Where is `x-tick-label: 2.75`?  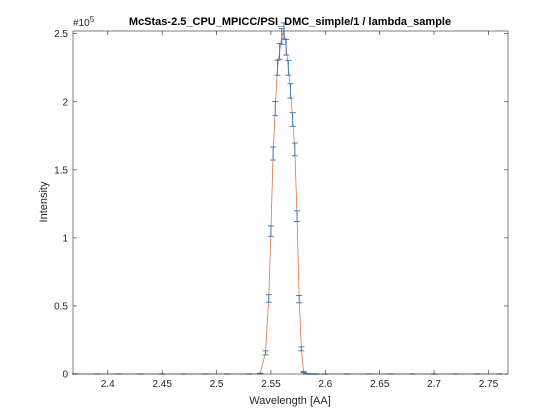
x-tick-label: 2.75 is located at coordinates (489, 384).